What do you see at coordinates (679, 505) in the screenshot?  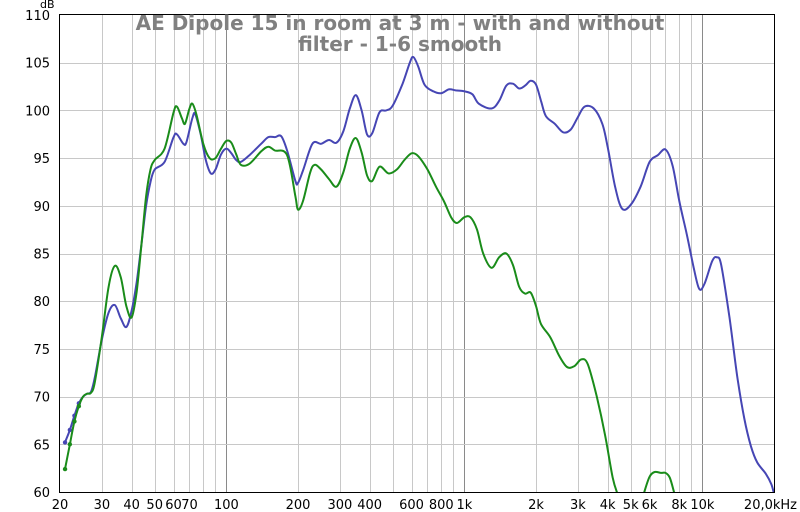 I see `x-tick-label: 8k` at bounding box center [679, 505].